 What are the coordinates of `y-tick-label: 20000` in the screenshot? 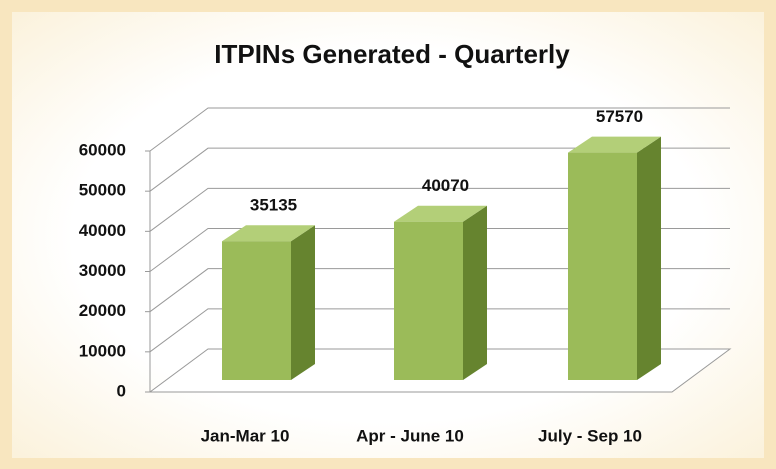 It's located at (102, 310).